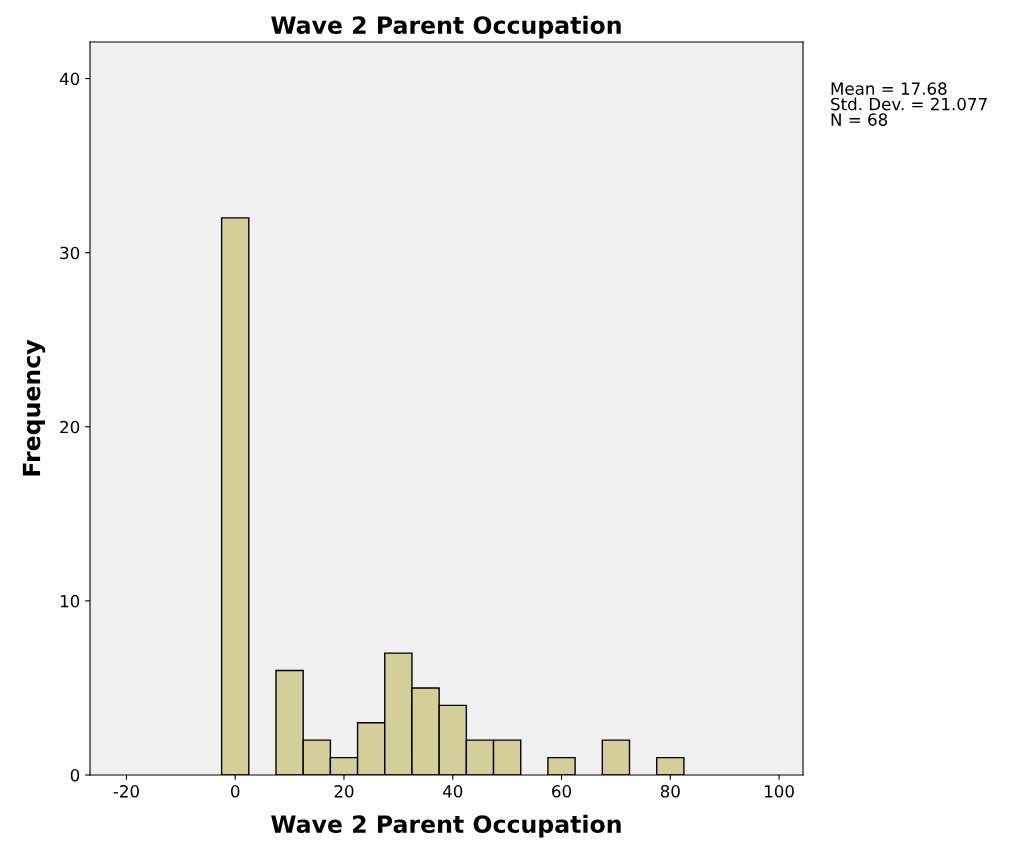 This screenshot has height=861, width=1012. I want to click on y-tick-label: 20, so click(70, 427).